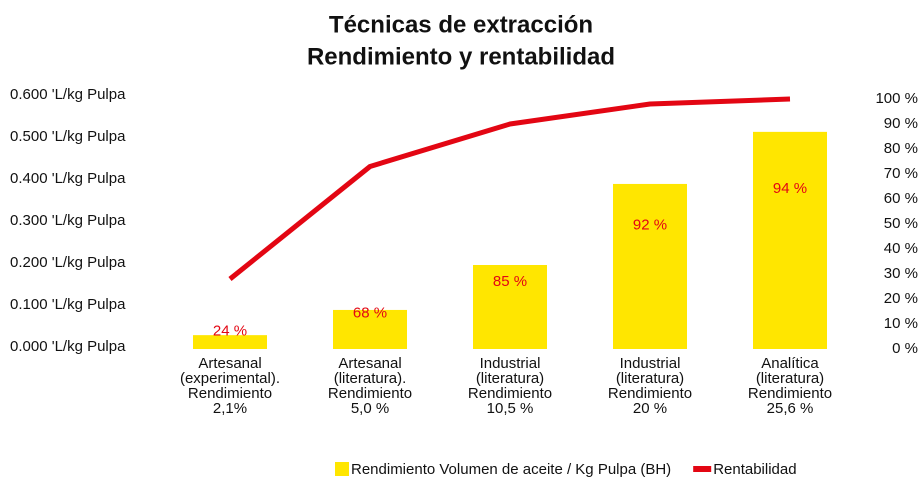 Image resolution: width=922 pixels, height=490 pixels. What do you see at coordinates (68, 346) in the screenshot?
I see `y-tick-label: 0.000 'L/kg Pulpa` at bounding box center [68, 346].